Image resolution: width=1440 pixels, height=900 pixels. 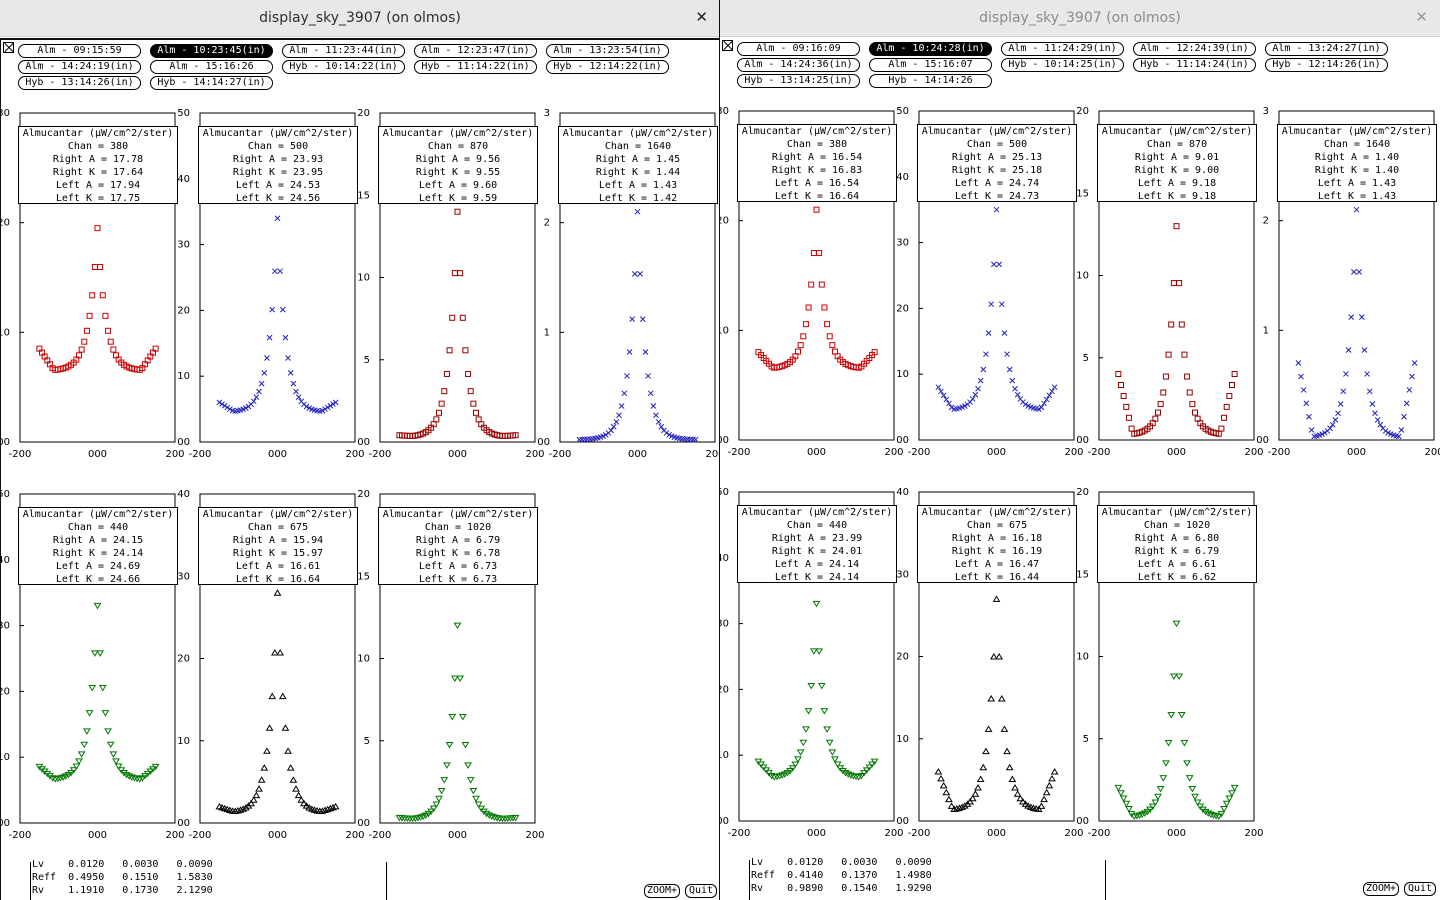 What do you see at coordinates (458, 540) in the screenshot?
I see `stats-line-ra: Right A = 6.79` at bounding box center [458, 540].